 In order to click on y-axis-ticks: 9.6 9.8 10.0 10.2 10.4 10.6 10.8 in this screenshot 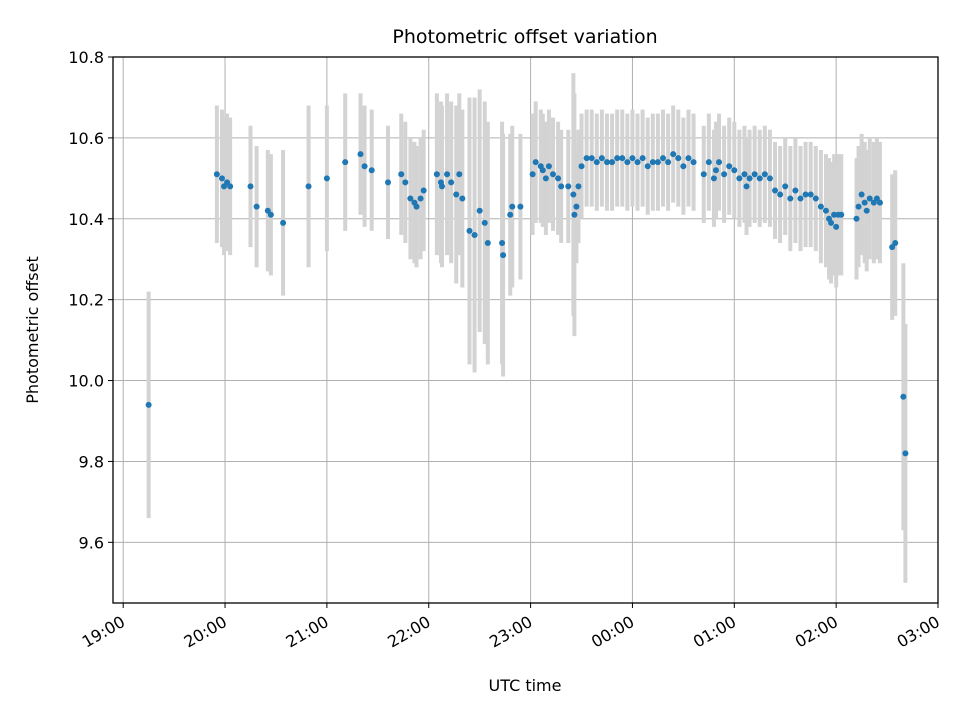, I will do `click(90, 300)`.